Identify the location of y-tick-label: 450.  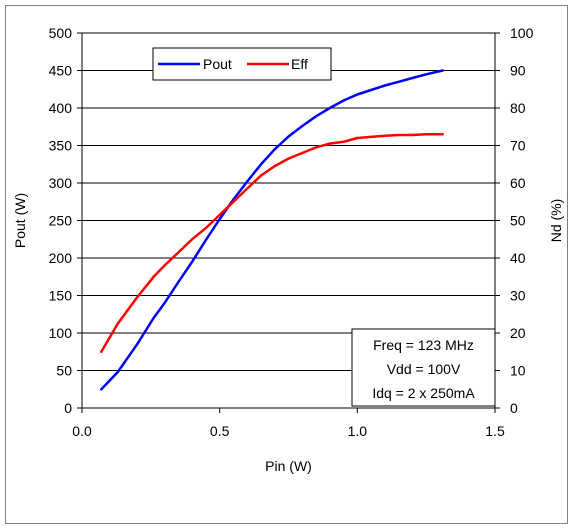
(61, 71).